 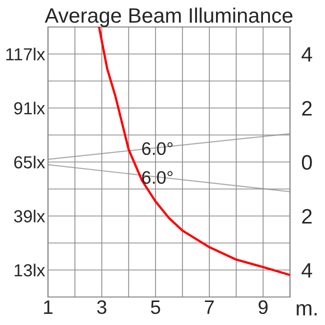 What do you see at coordinates (30, 270) in the screenshot?
I see `y-tick-label: 13lx` at bounding box center [30, 270].